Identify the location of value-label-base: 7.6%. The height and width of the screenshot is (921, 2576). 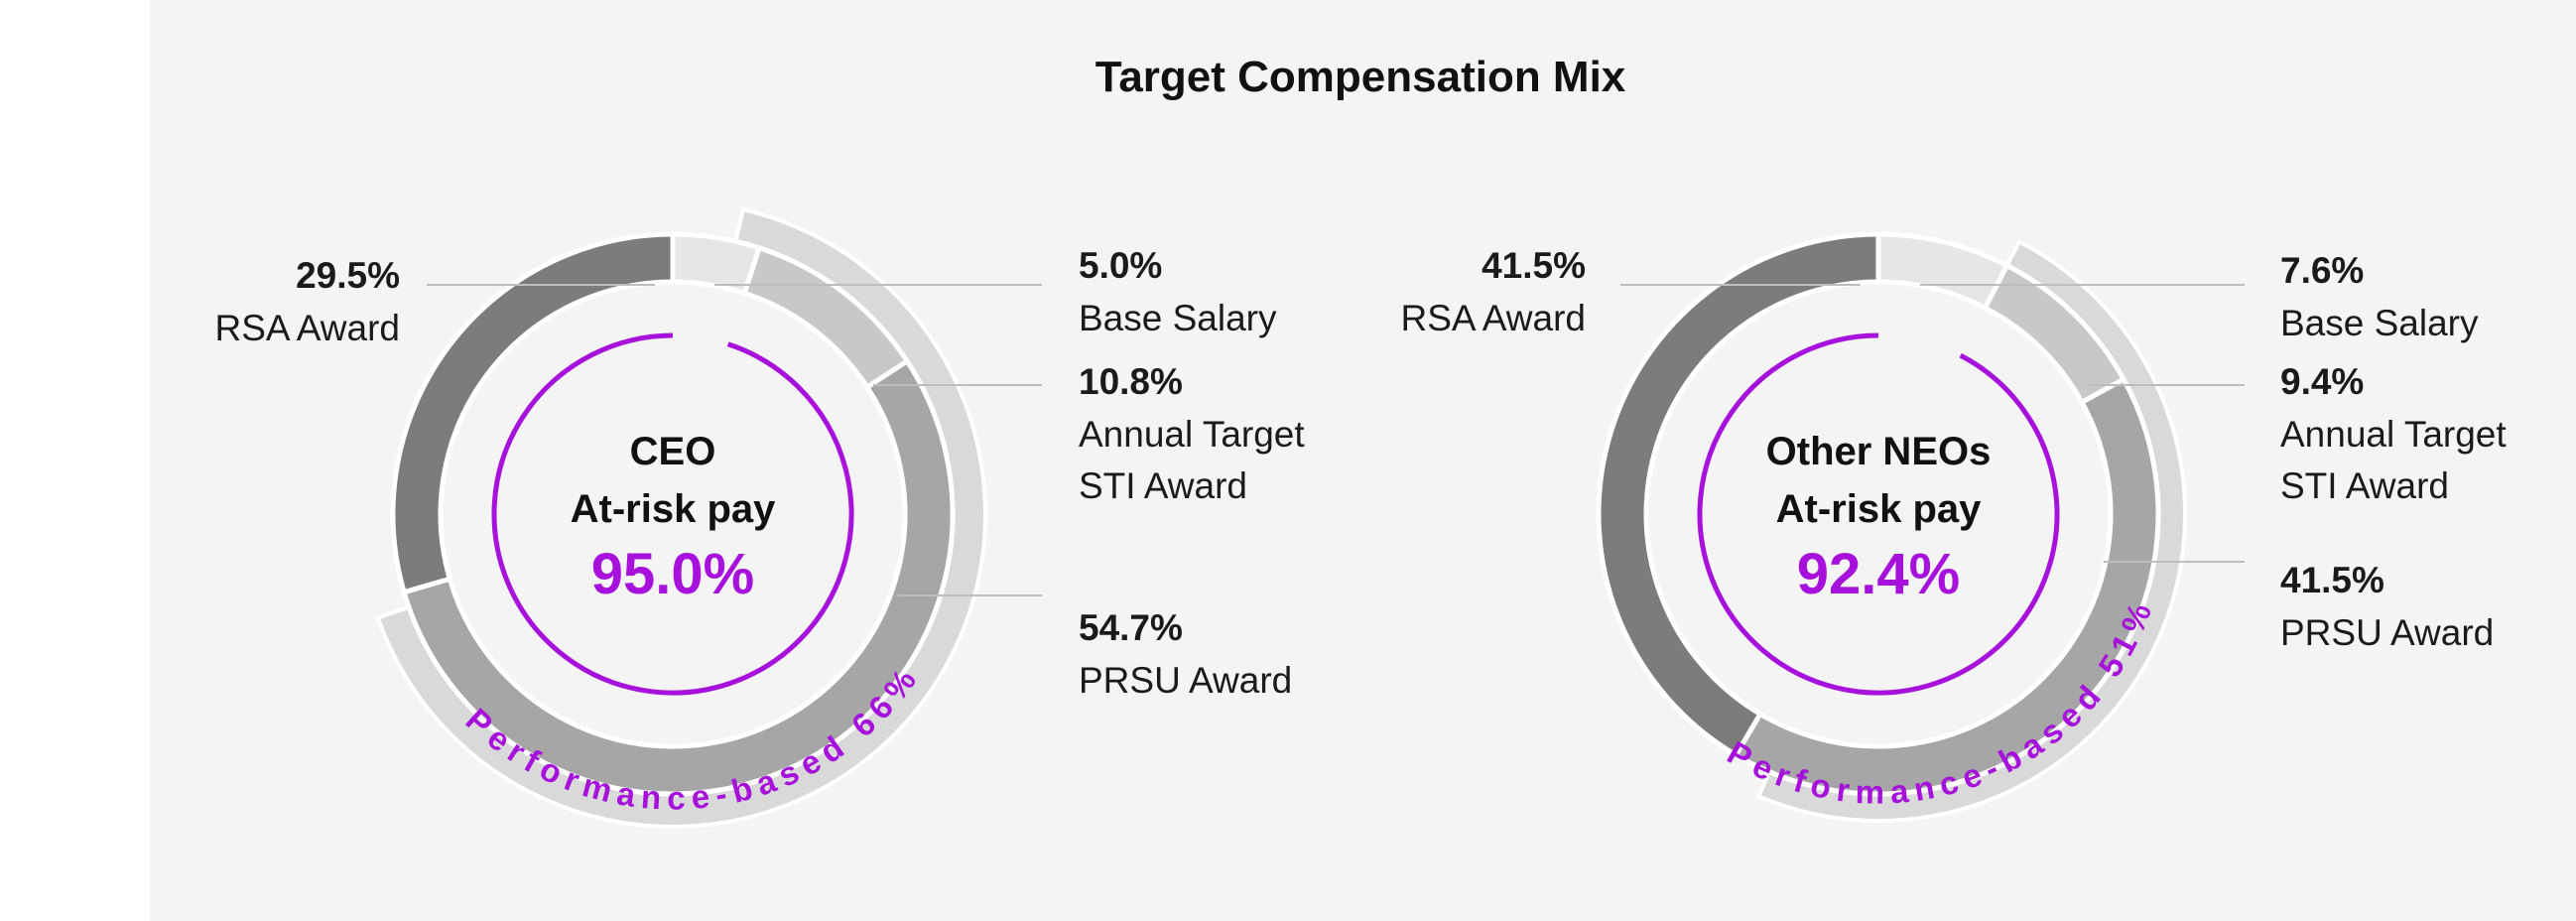
(2322, 270).